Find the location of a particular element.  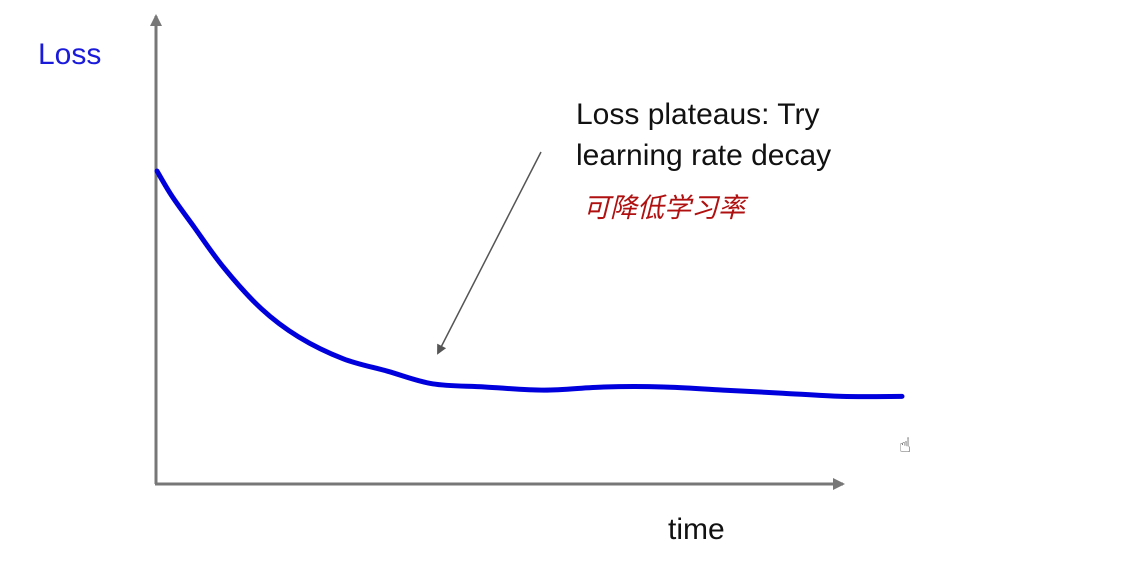

annotation-line-1: Loss plateaus: Try is located at coordinates (697, 114).